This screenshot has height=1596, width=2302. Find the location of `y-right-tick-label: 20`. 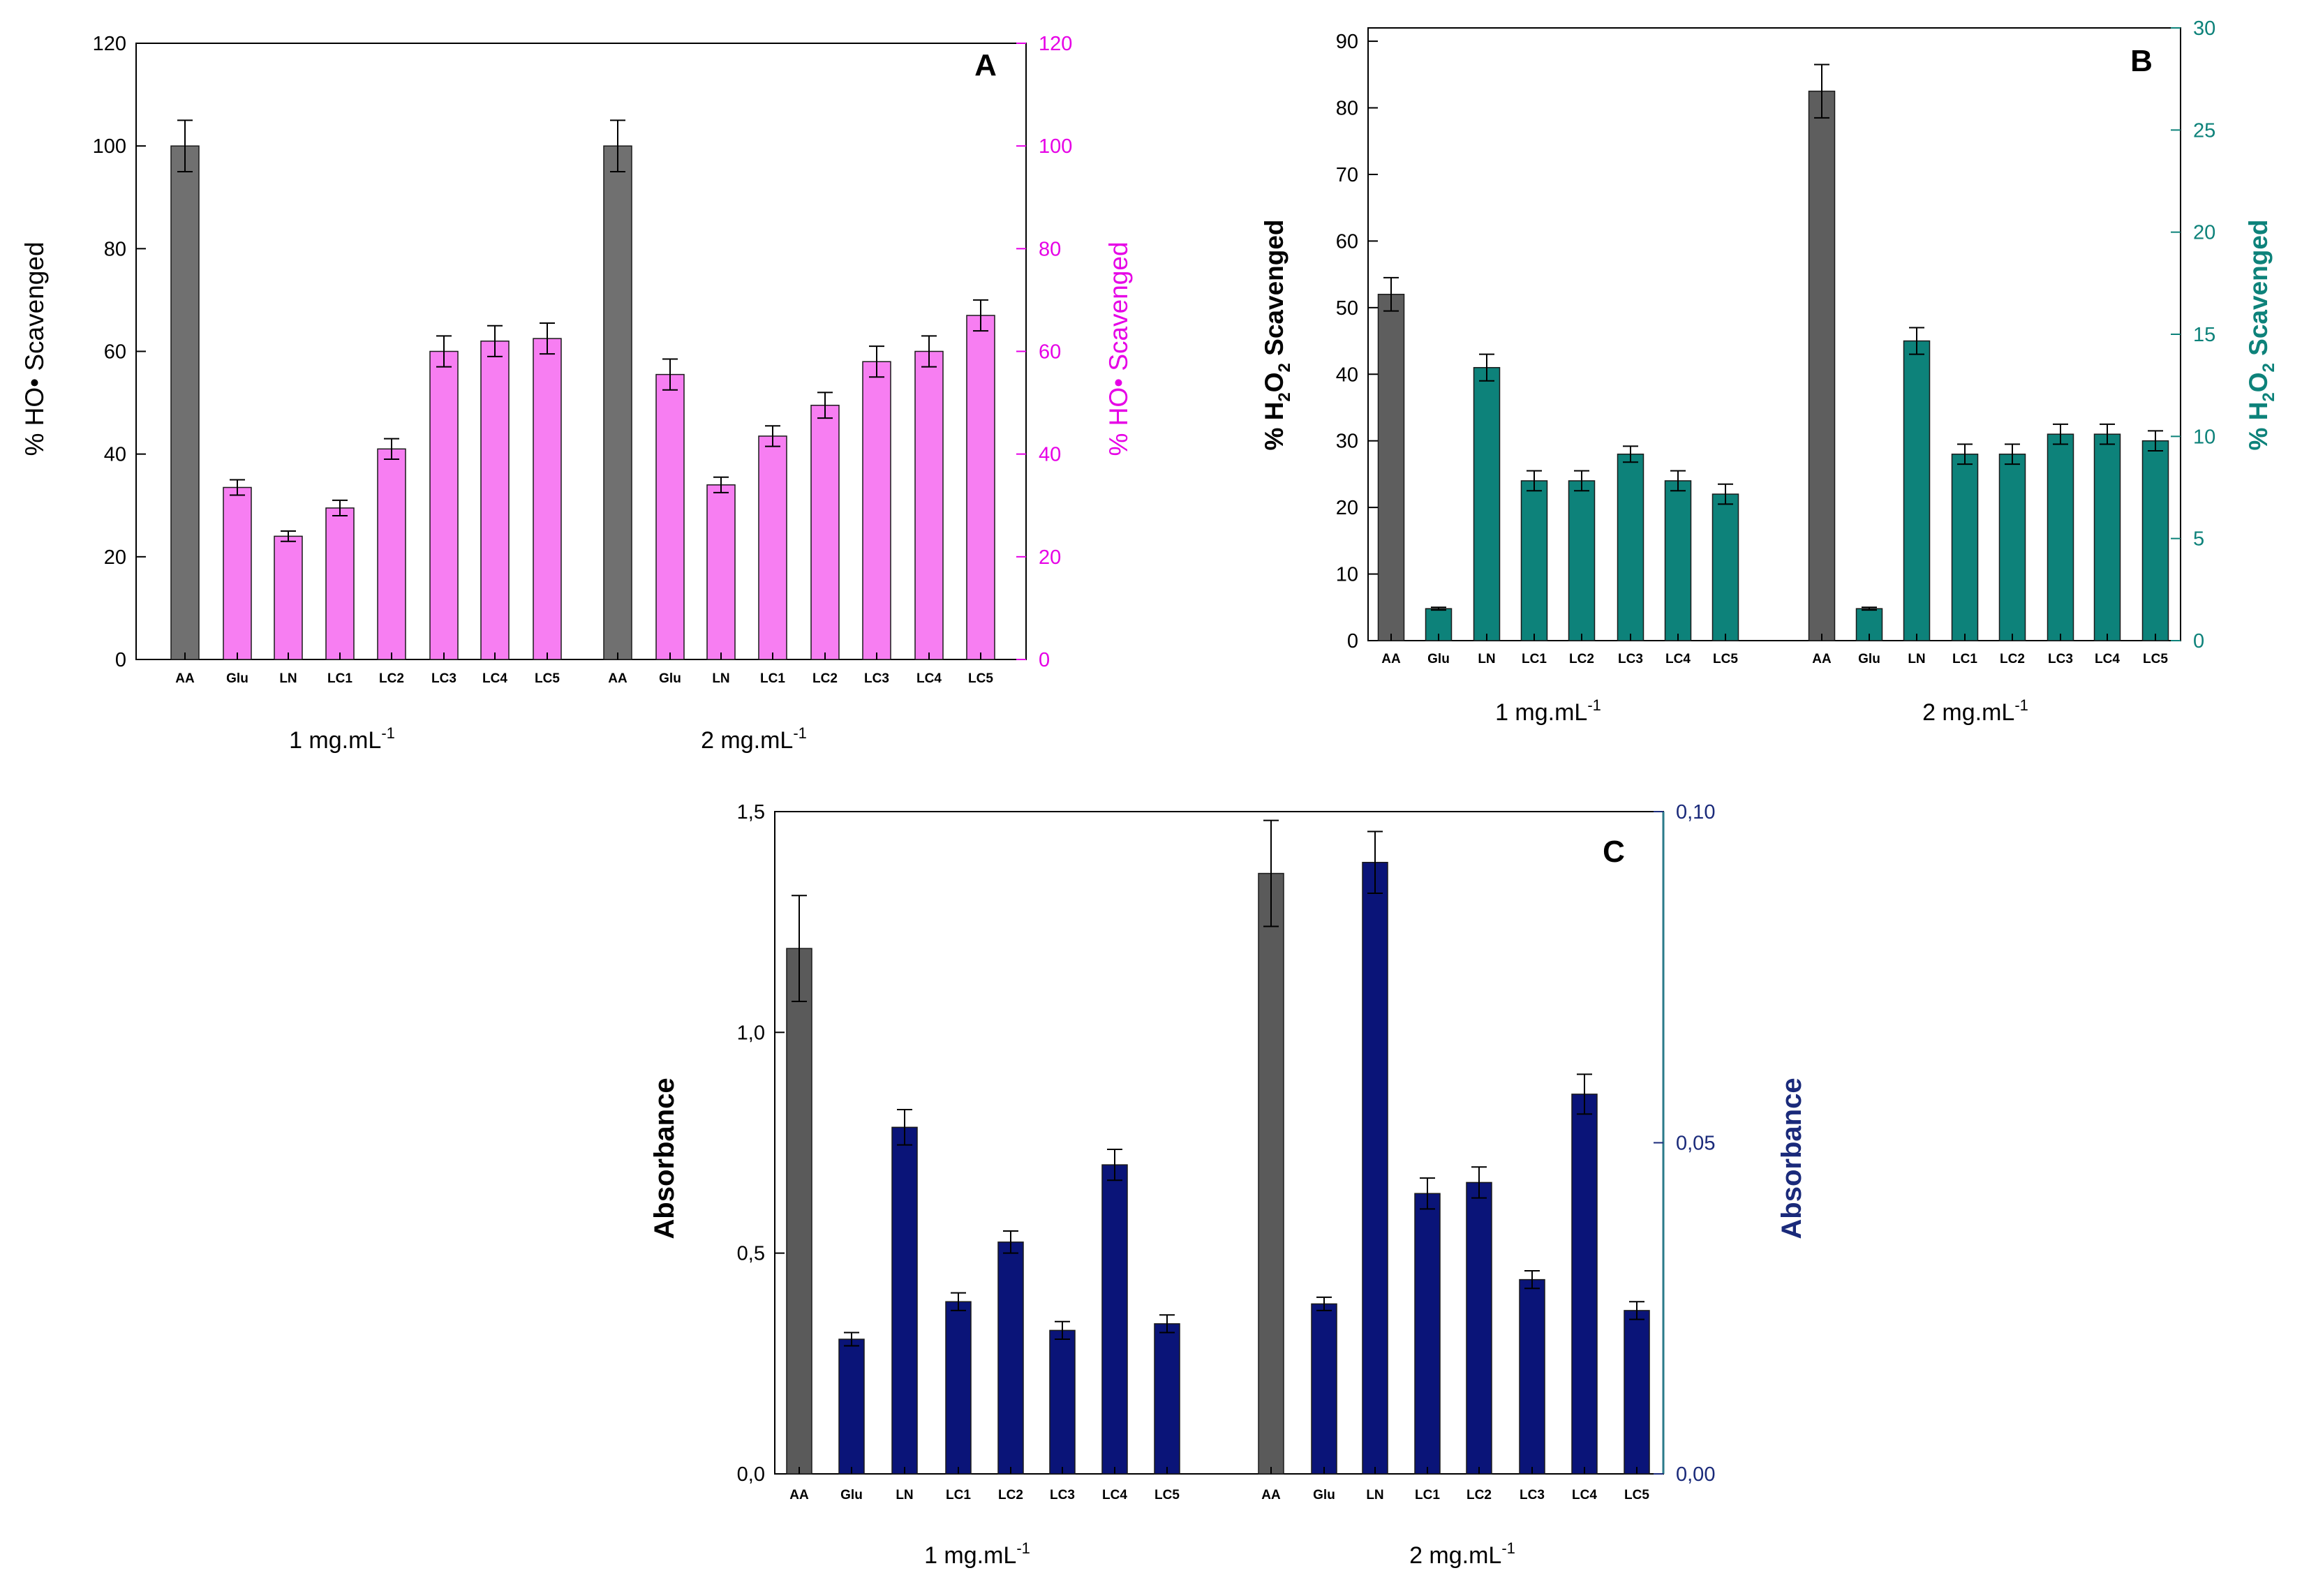

y-right-tick-label: 20 is located at coordinates (2204, 233).